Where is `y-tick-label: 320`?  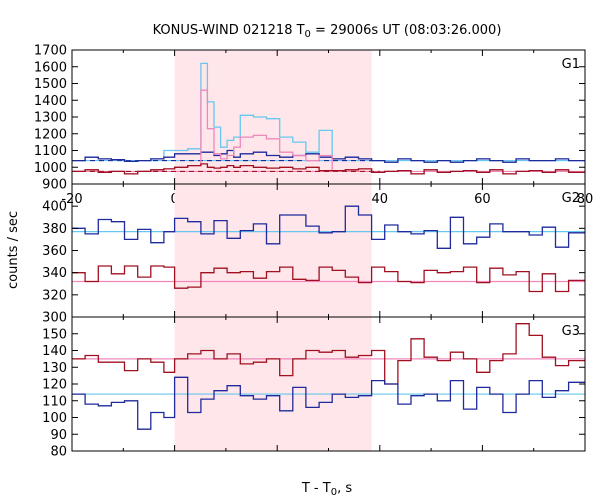
y-tick-label: 320 is located at coordinates (54, 295).